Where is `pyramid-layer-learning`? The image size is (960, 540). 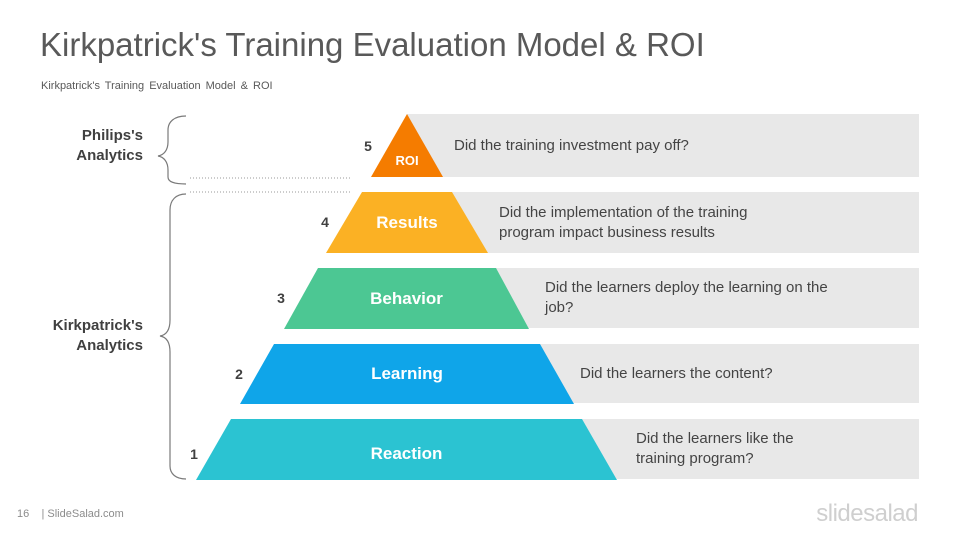
pyramid-layer-learning is located at coordinates (407, 374).